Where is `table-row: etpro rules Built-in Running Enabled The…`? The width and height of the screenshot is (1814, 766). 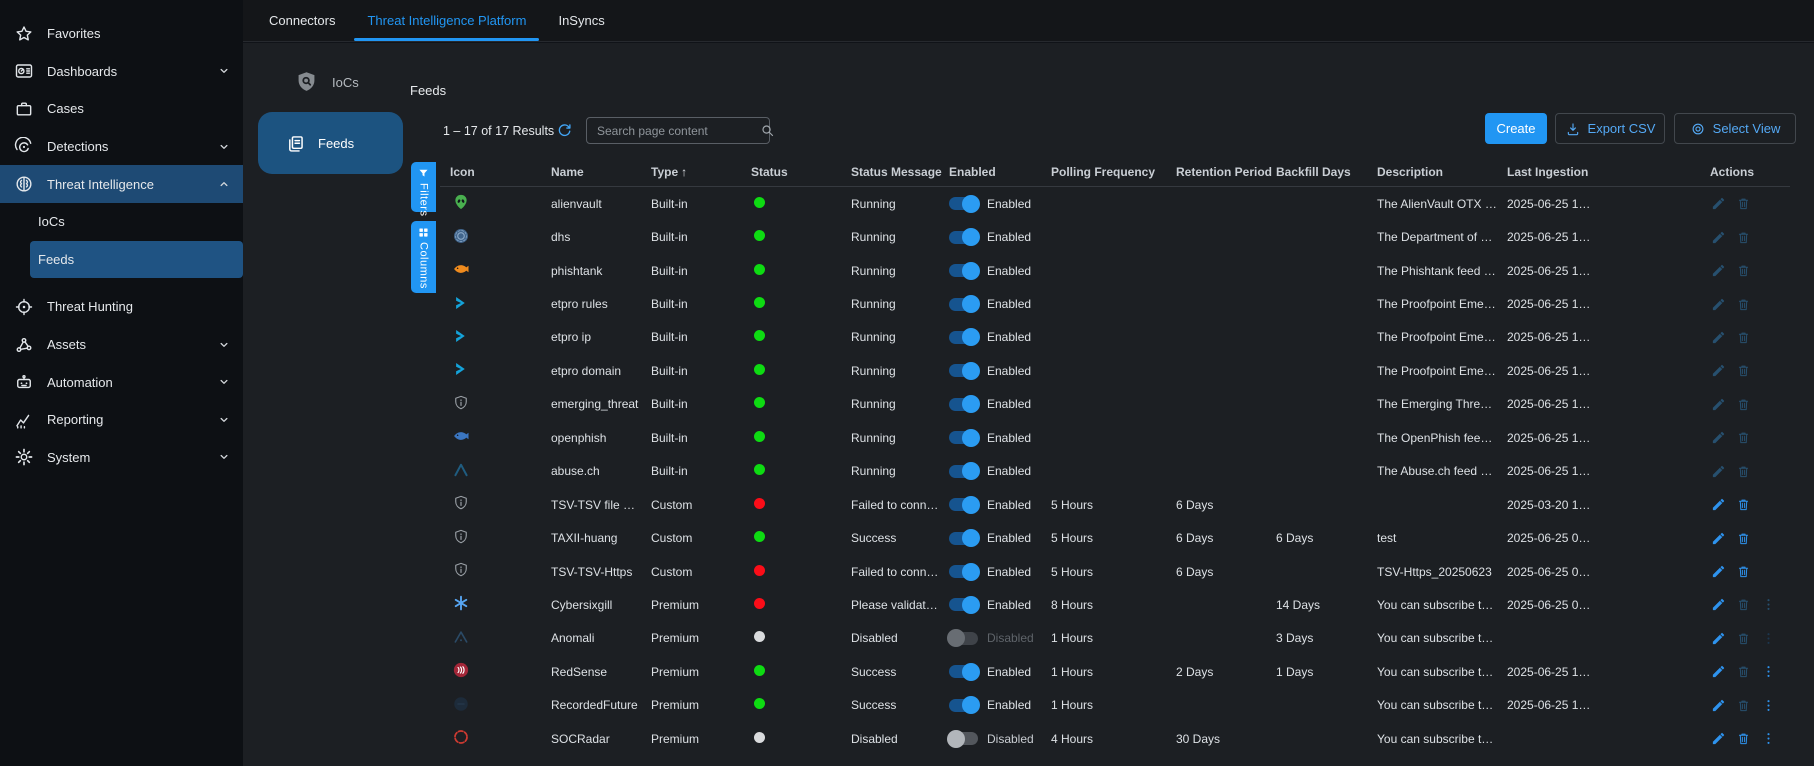 table-row: etpro rules Built-in Running Enabled The… is located at coordinates (1115, 303).